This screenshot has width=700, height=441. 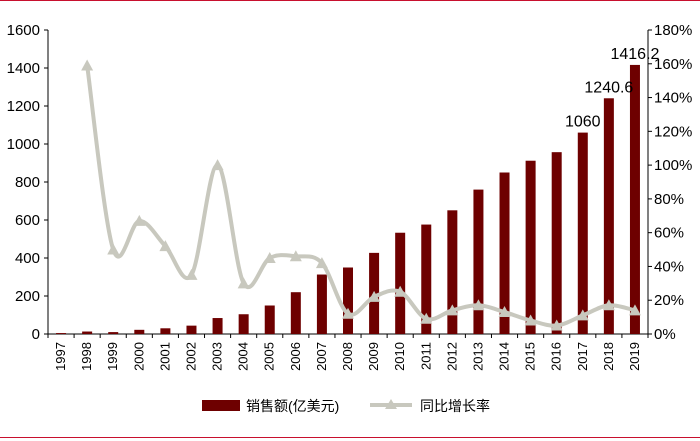 I want to click on growth-marker-2006, so click(x=295, y=256).